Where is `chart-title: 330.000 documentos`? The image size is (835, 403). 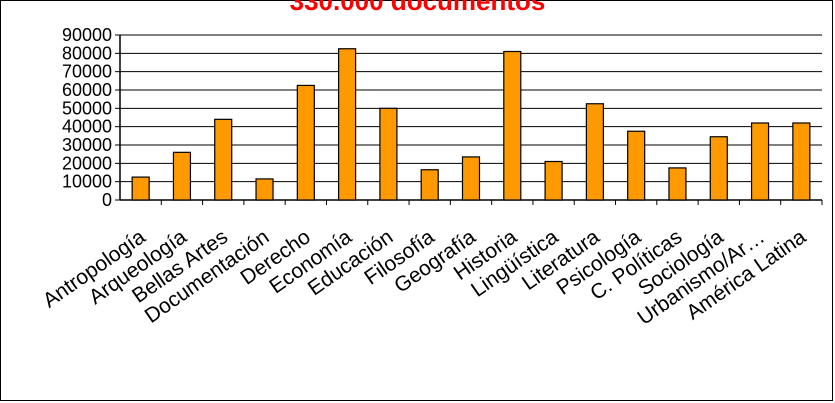
chart-title: 330.000 documentos is located at coordinates (417, 8).